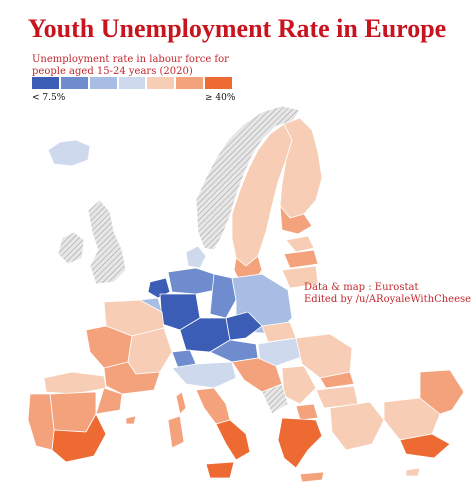 Image resolution: width=474 pixels, height=487 pixels. I want to click on region-iceland, so click(69, 153).